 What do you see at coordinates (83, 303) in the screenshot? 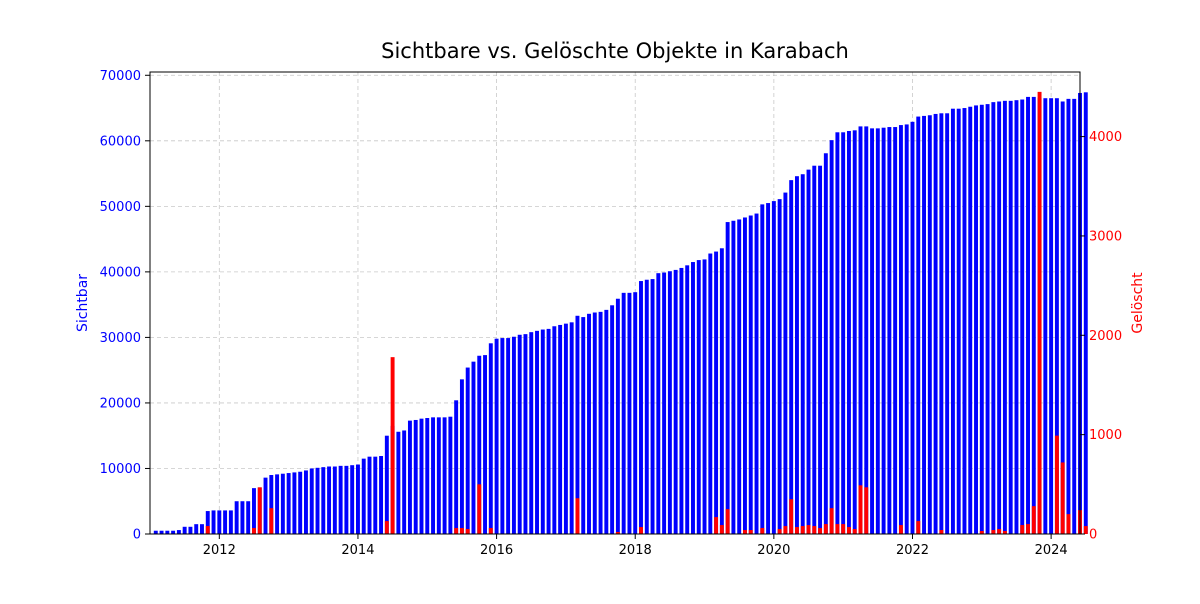
I see `y-axis-label-left: Sichtbar` at bounding box center [83, 303].